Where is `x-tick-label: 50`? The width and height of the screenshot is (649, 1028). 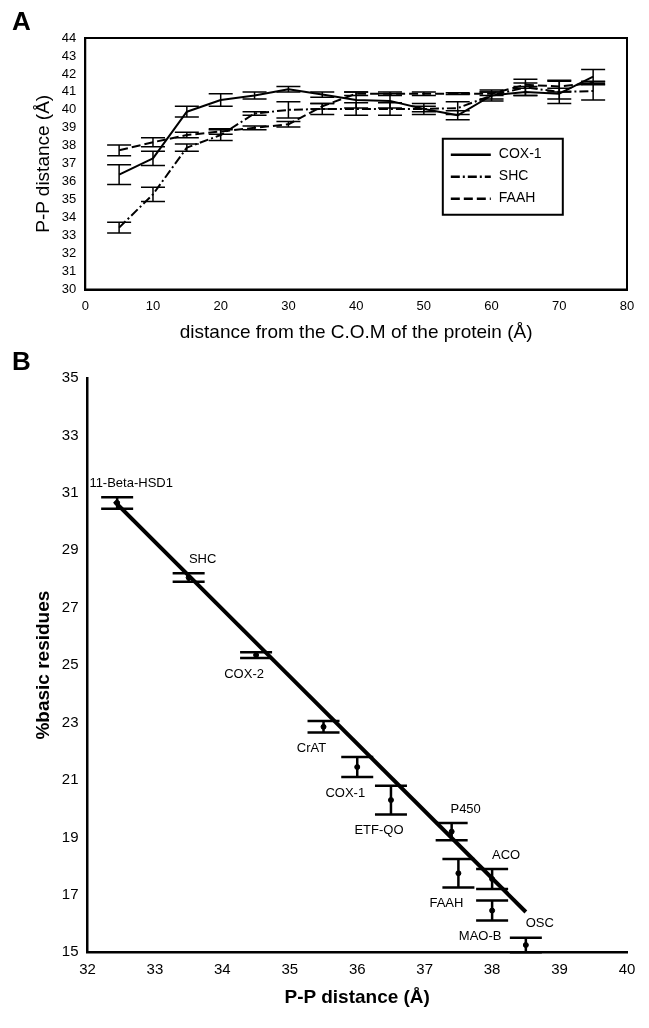 x-tick-label: 50 is located at coordinates (424, 305).